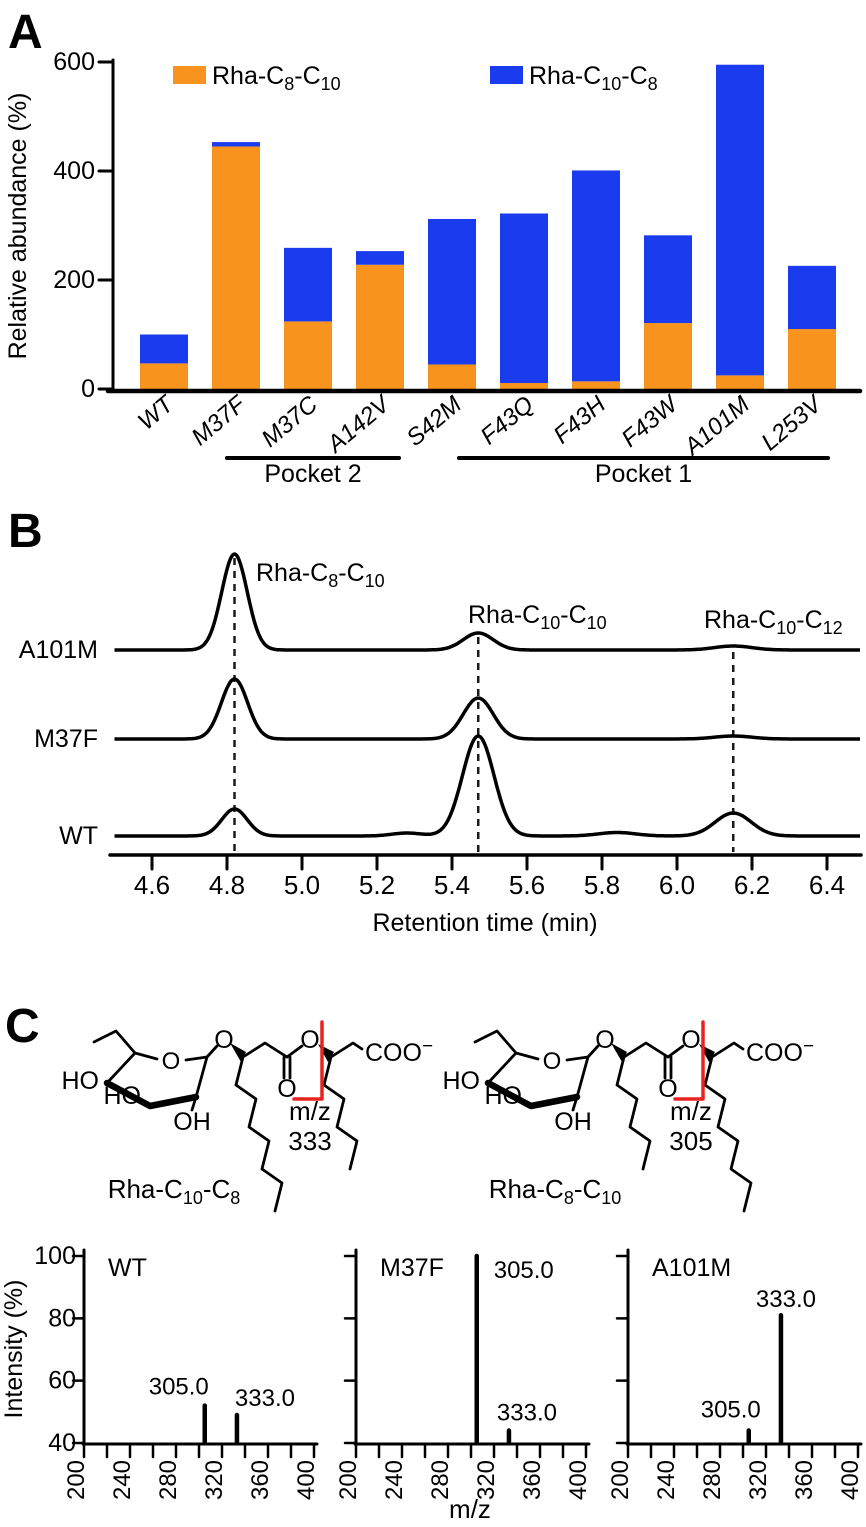  I want to click on fragmentation-cut-line, so click(308, 1060).